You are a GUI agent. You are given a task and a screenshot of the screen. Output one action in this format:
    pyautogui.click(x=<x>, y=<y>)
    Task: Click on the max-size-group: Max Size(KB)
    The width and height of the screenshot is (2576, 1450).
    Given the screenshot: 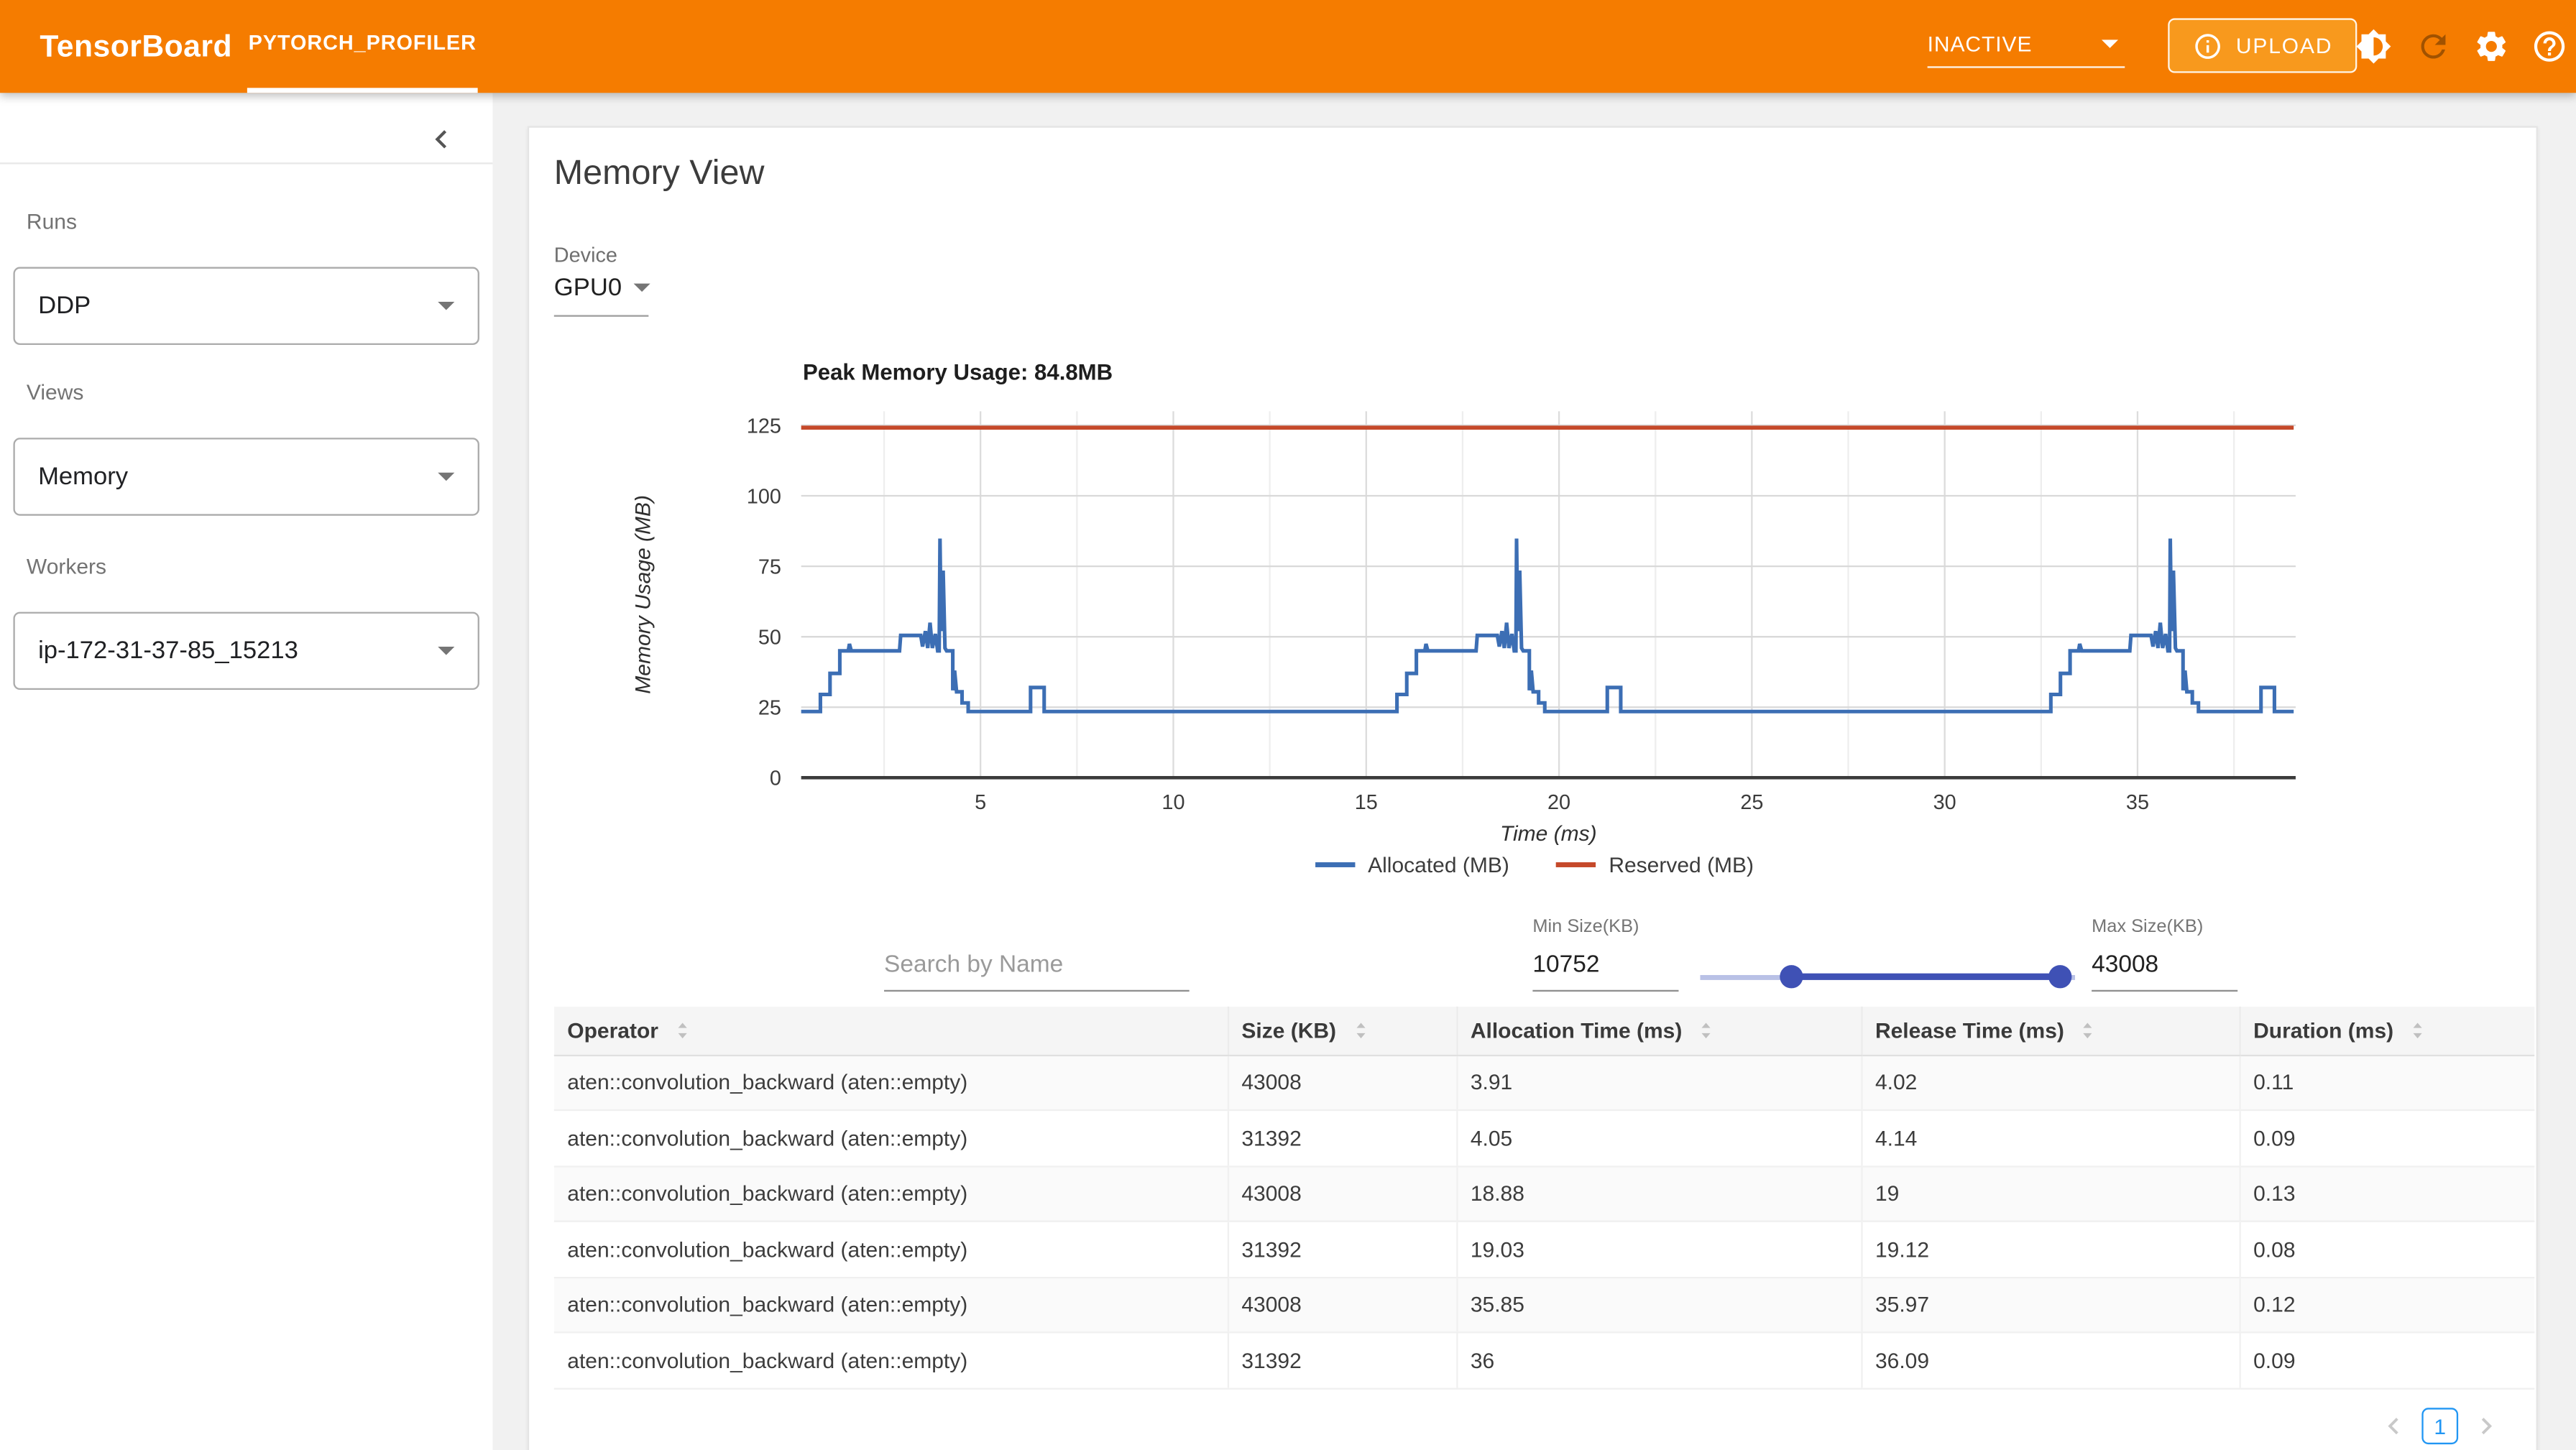 What is the action you would take?
    pyautogui.click(x=2165, y=954)
    